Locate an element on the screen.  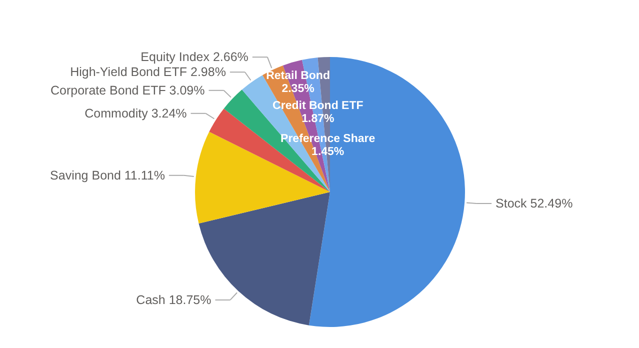
slice-label: Retail Bond is located at coordinates (298, 76).